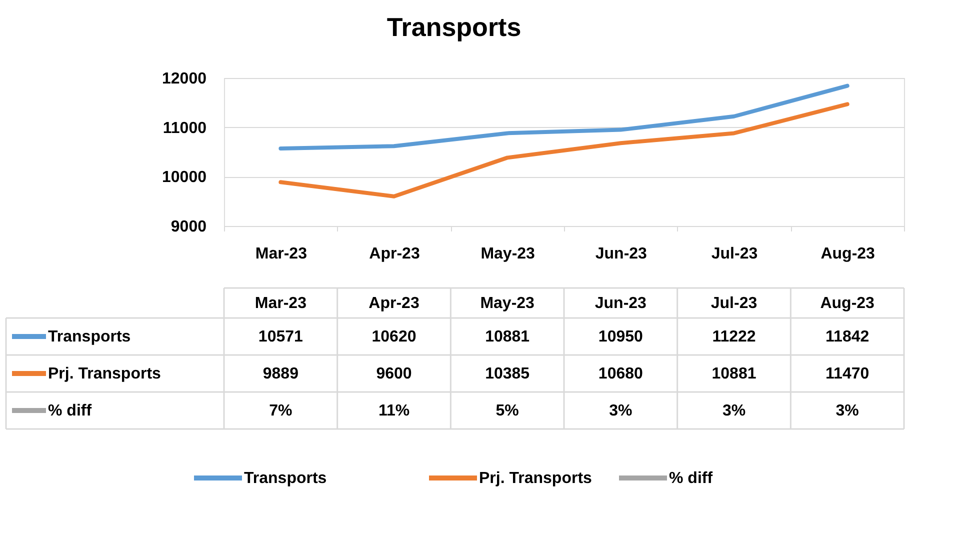  I want to click on y-tick-label: 12000, so click(184, 79).